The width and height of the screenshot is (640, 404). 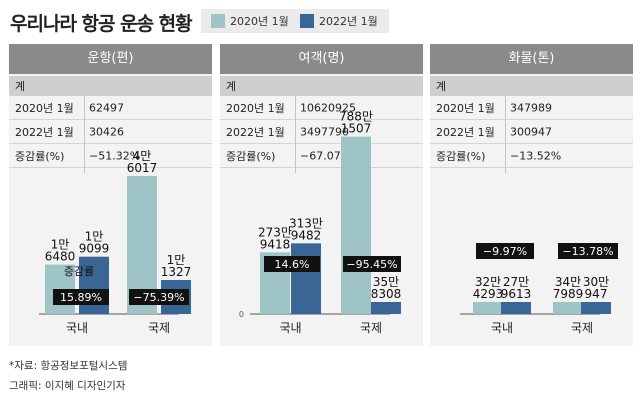 What do you see at coordinates (142, 168) in the screenshot?
I see `data-label-line: 6017` at bounding box center [142, 168].